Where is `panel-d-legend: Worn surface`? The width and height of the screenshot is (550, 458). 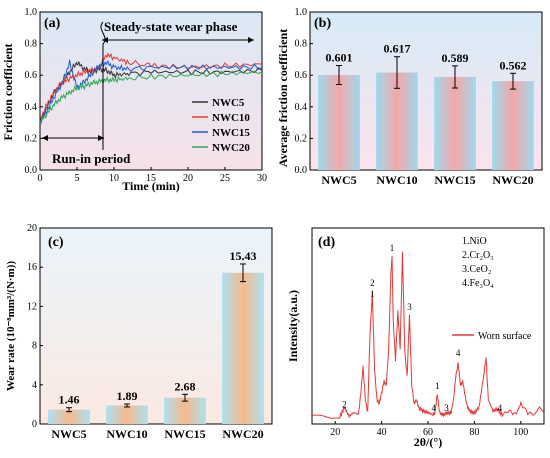 panel-d-legend: Worn surface is located at coordinates (492, 336).